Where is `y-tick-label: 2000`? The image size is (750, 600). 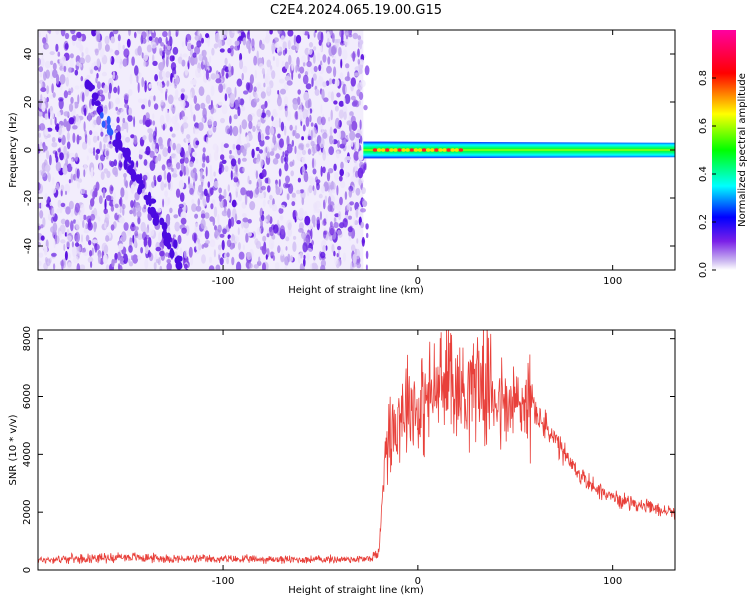 y-tick-label: 2000 is located at coordinates (27, 511).